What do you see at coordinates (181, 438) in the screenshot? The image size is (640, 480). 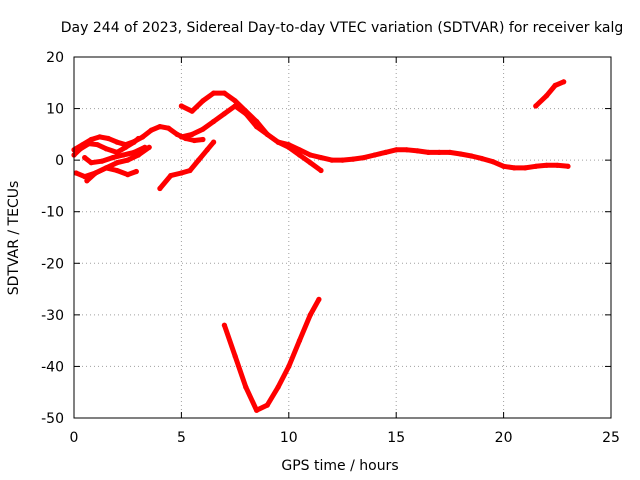 I see `x-tick-label: 5` at bounding box center [181, 438].